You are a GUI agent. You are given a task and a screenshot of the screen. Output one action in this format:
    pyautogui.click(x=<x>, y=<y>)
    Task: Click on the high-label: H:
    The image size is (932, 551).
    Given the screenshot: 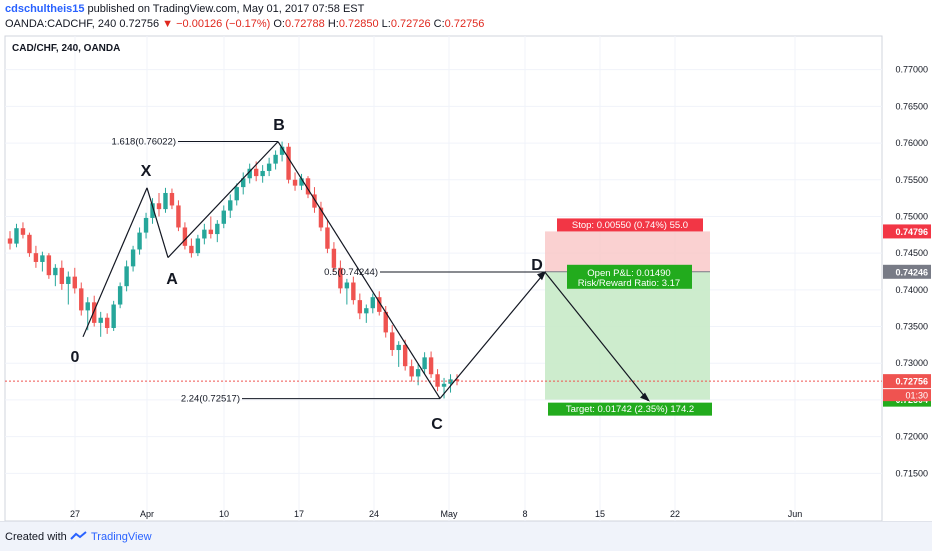 What is the action you would take?
    pyautogui.click(x=333, y=24)
    